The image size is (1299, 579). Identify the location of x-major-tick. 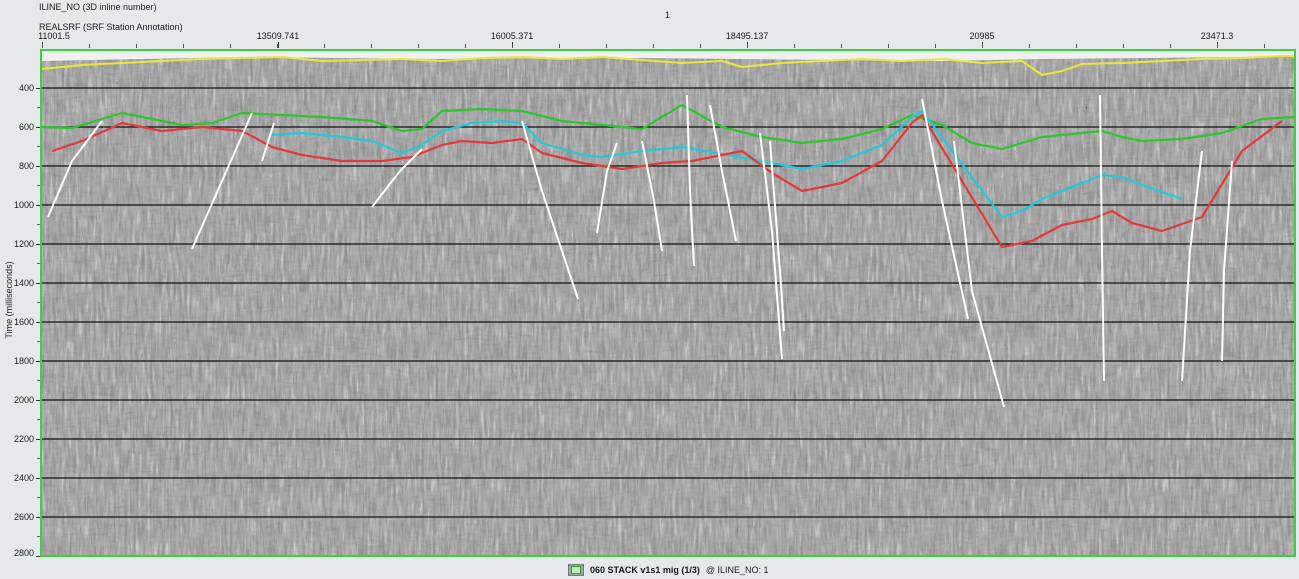
(278, 45).